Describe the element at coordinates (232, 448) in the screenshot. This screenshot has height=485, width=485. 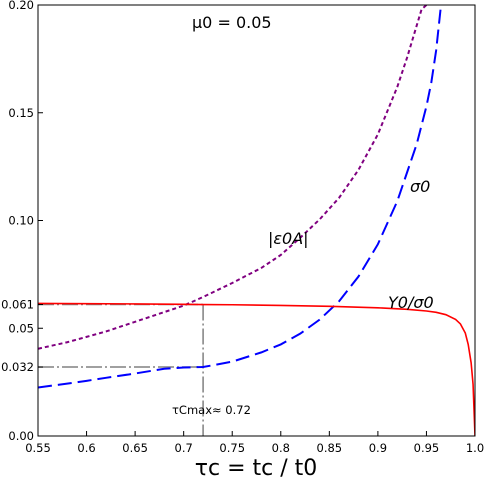
I see `x-tick-label: 0.75` at that location.